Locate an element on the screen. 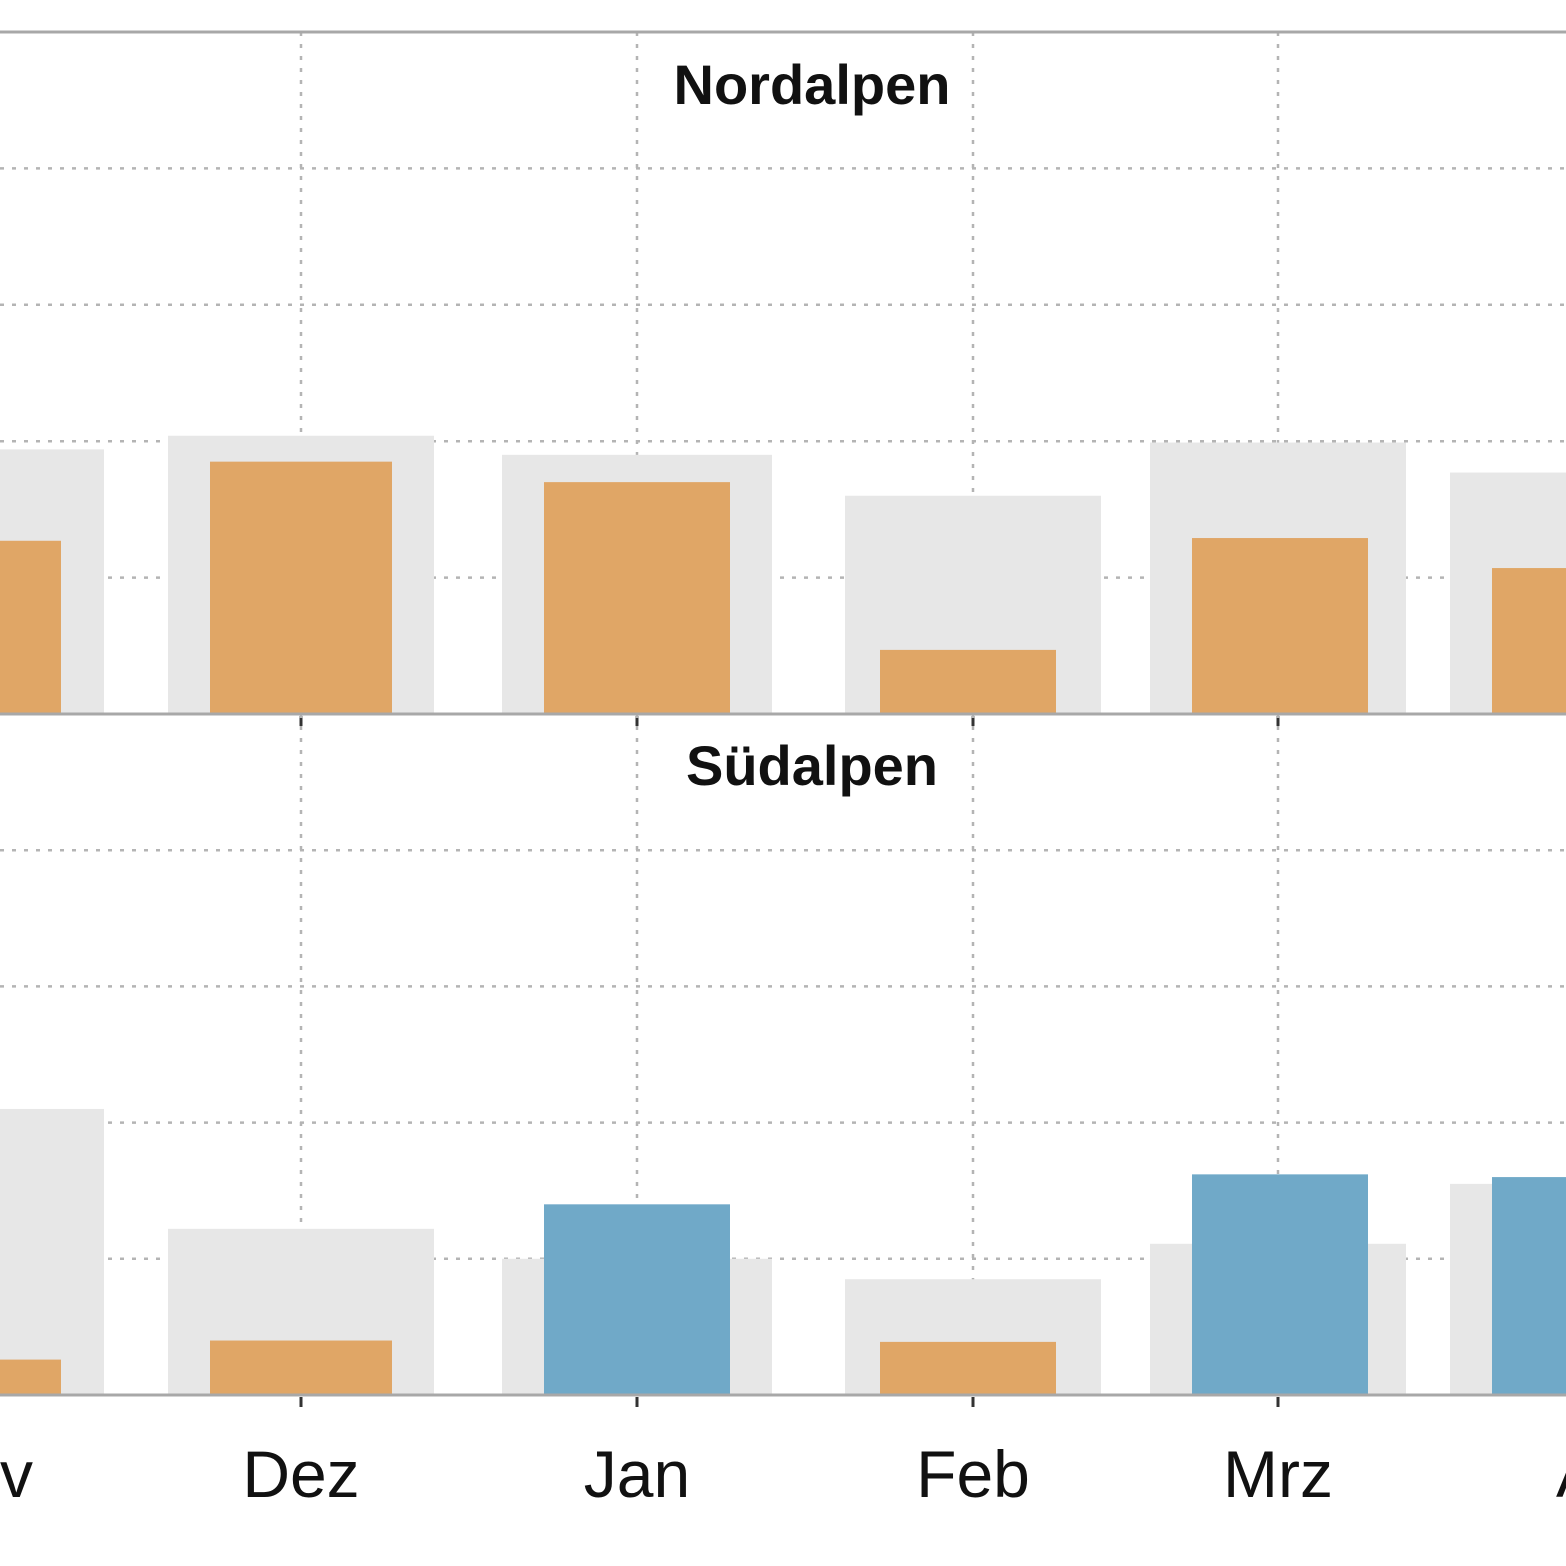 This screenshot has height=1566, width=1566. panel-title-nordalpen: Nordalpen is located at coordinates (812, 84).